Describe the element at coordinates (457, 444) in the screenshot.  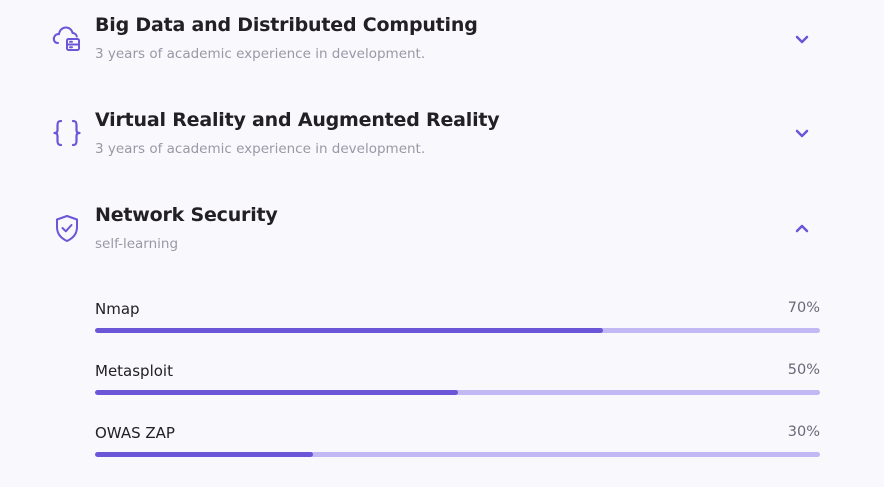
I see `skill-item-owasp-zap: OWAS ZAP 30%` at that location.